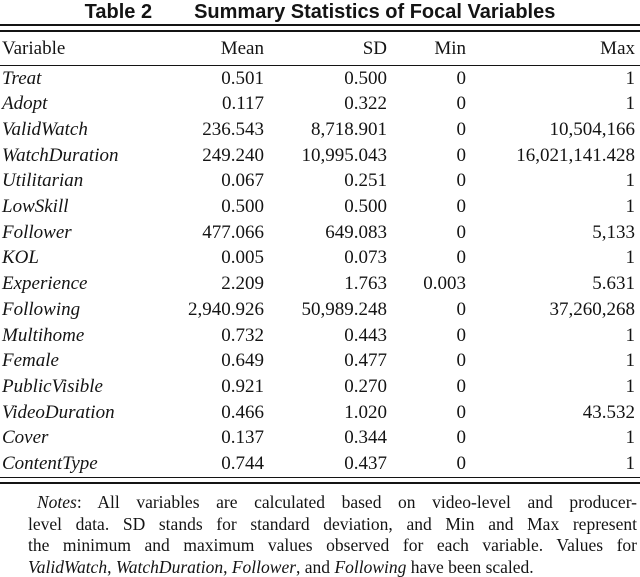  Describe the element at coordinates (20, 258) in the screenshot. I see `variable-name-cell: KOL` at that location.